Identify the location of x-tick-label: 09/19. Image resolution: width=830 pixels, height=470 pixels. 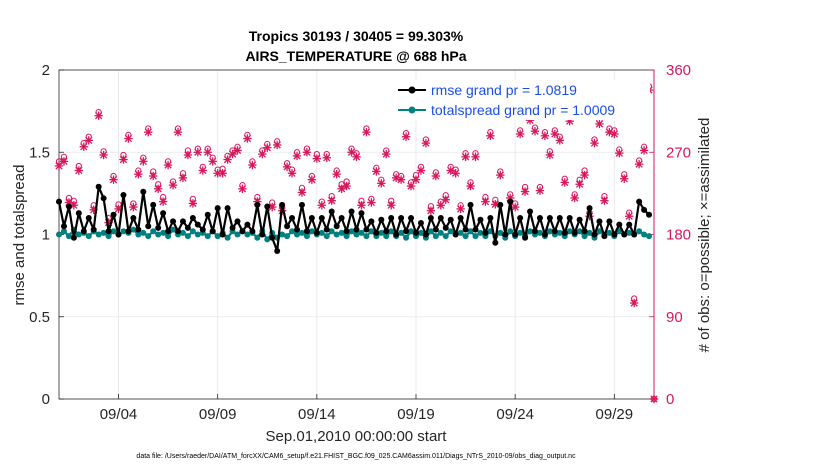
(416, 414).